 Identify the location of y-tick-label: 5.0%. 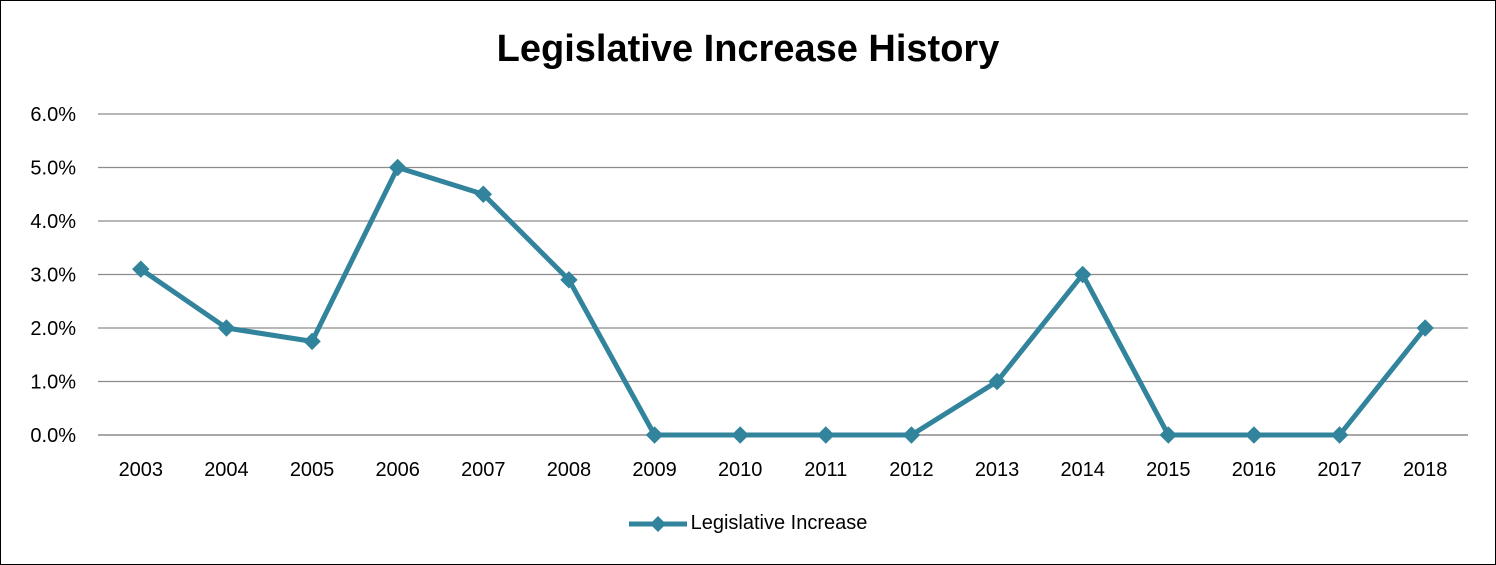
(53, 169).